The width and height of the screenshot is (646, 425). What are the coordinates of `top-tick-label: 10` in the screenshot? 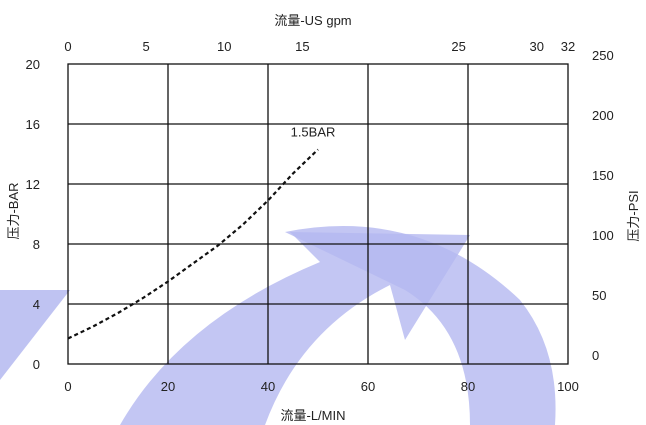 It's located at (224, 46).